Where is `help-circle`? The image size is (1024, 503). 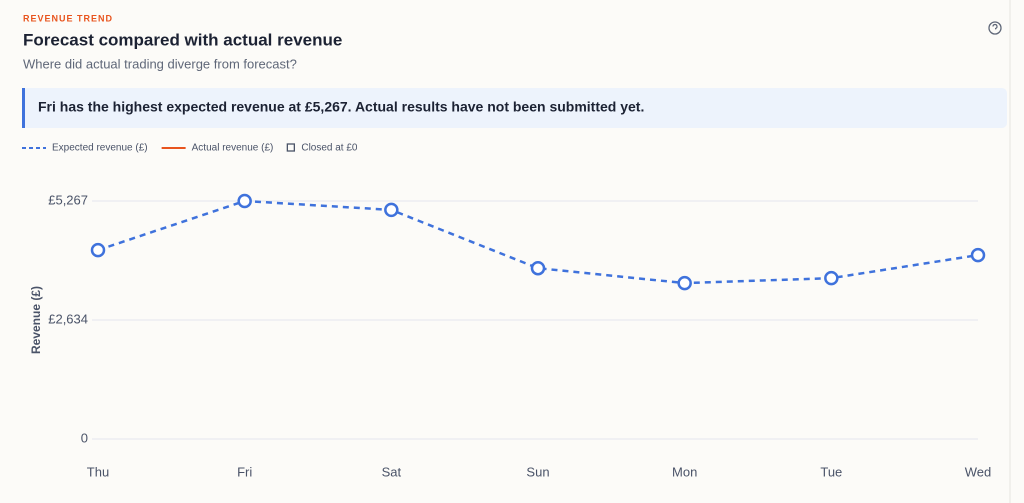 help-circle is located at coordinates (995, 28).